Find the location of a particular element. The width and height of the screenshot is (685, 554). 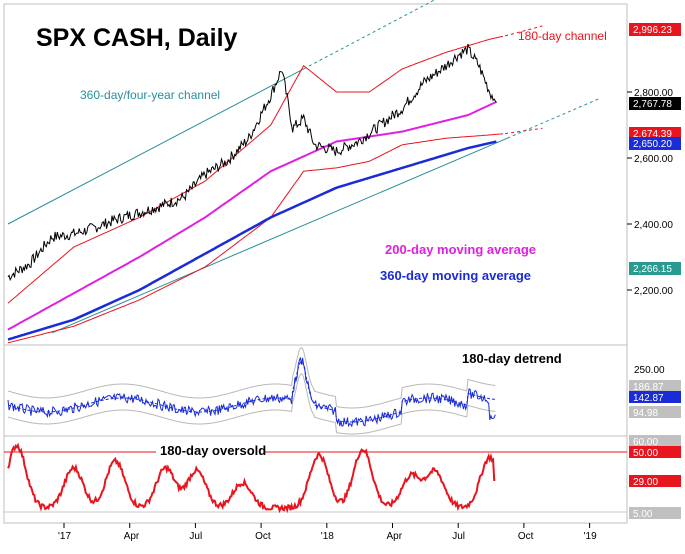

detrend-tick-250: 250.00 is located at coordinates (649, 370).